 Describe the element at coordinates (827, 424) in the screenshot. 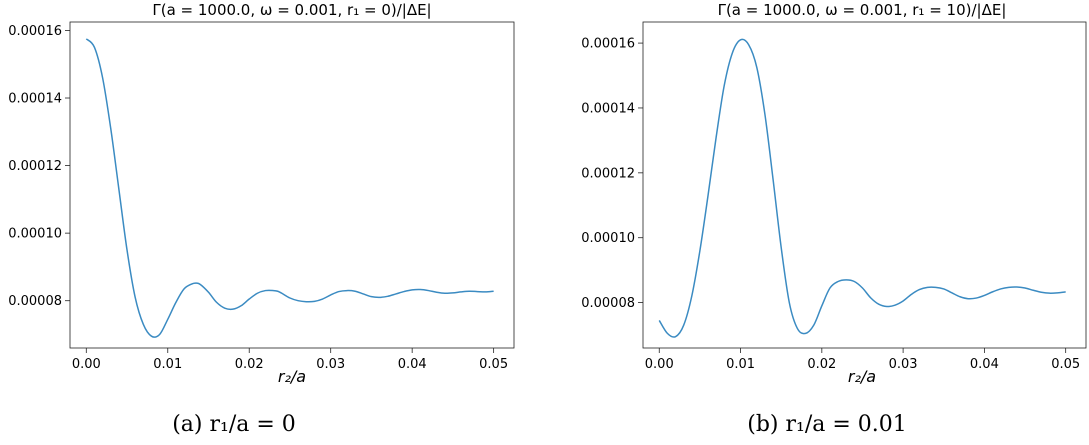

I see `caption-b: (b) r₁/a = 0.01` at that location.